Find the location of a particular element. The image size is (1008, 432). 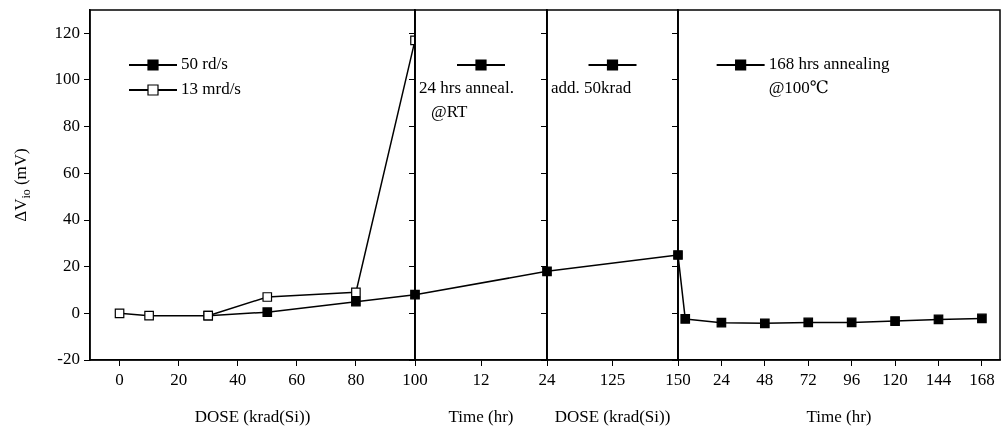

x-tick-label: 120 is located at coordinates (895, 379).